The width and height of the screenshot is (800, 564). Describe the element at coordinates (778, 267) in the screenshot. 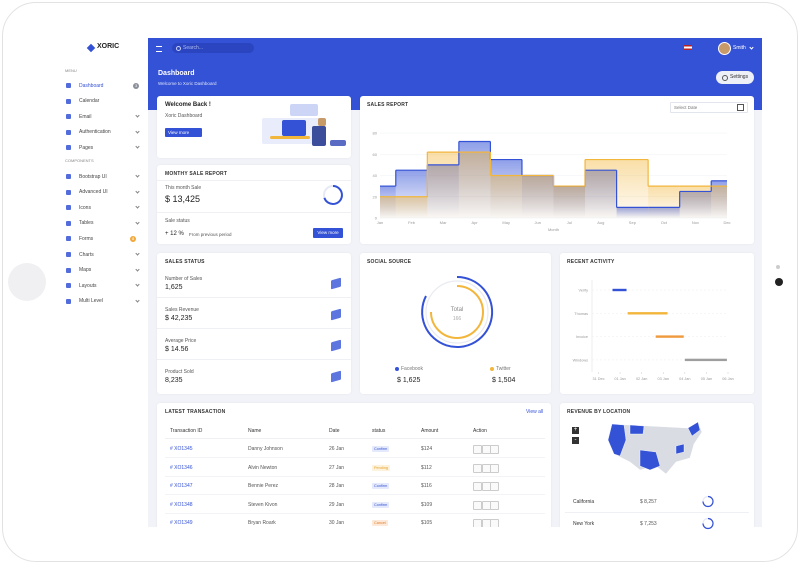

I see `sensor` at that location.